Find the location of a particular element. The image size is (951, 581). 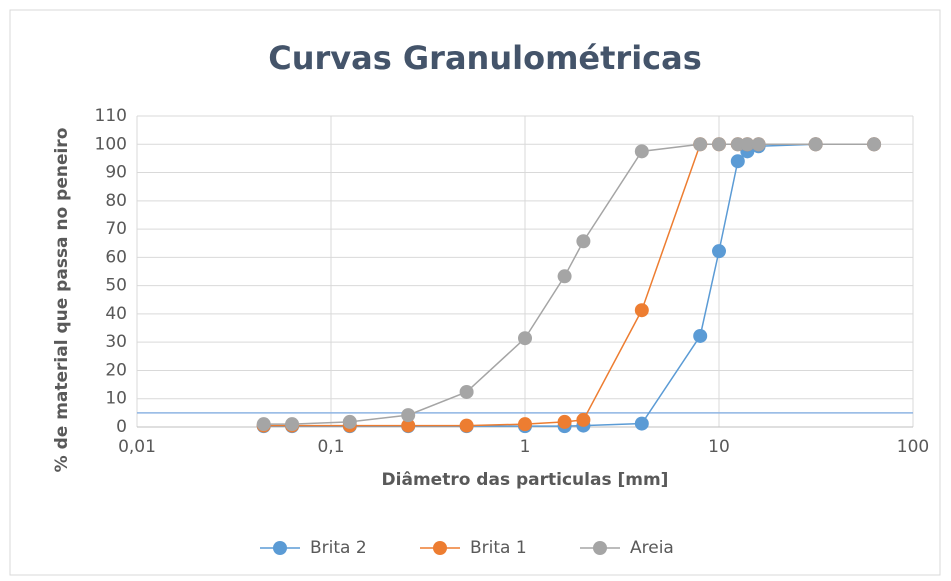

y-tick-label: 90 is located at coordinates (116, 173).